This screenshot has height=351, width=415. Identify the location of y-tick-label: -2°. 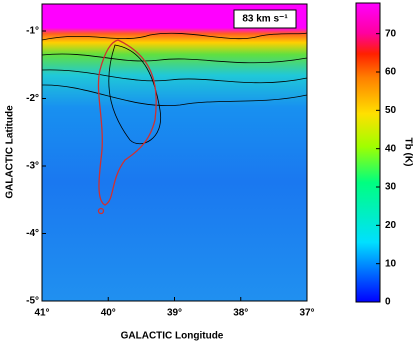
(32, 98).